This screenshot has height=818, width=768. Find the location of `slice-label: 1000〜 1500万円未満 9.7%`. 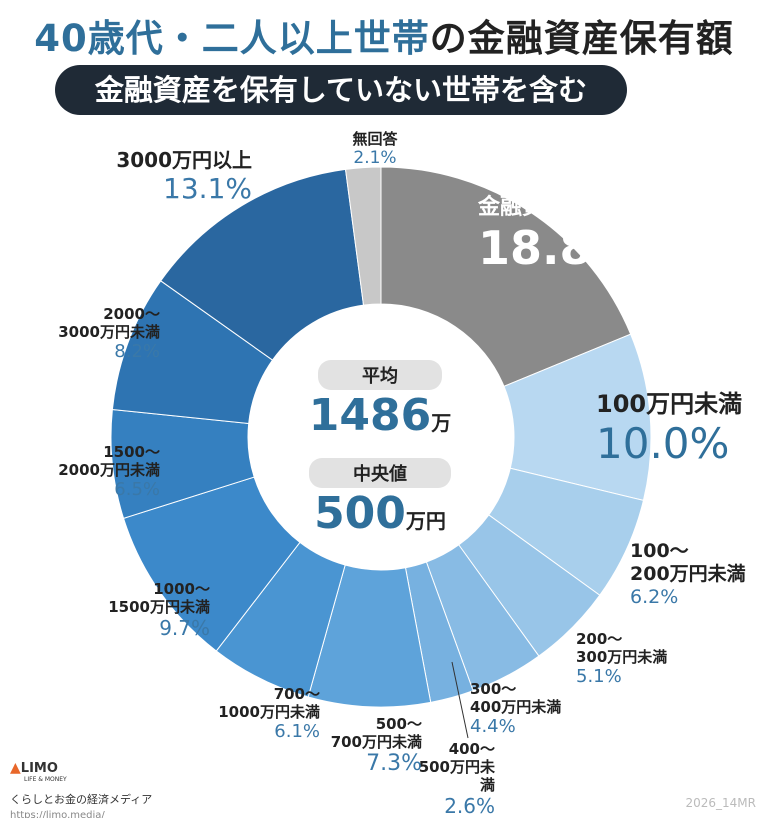

slice-label: 1000〜 1500万円未満 9.7% is located at coordinates (135, 610).